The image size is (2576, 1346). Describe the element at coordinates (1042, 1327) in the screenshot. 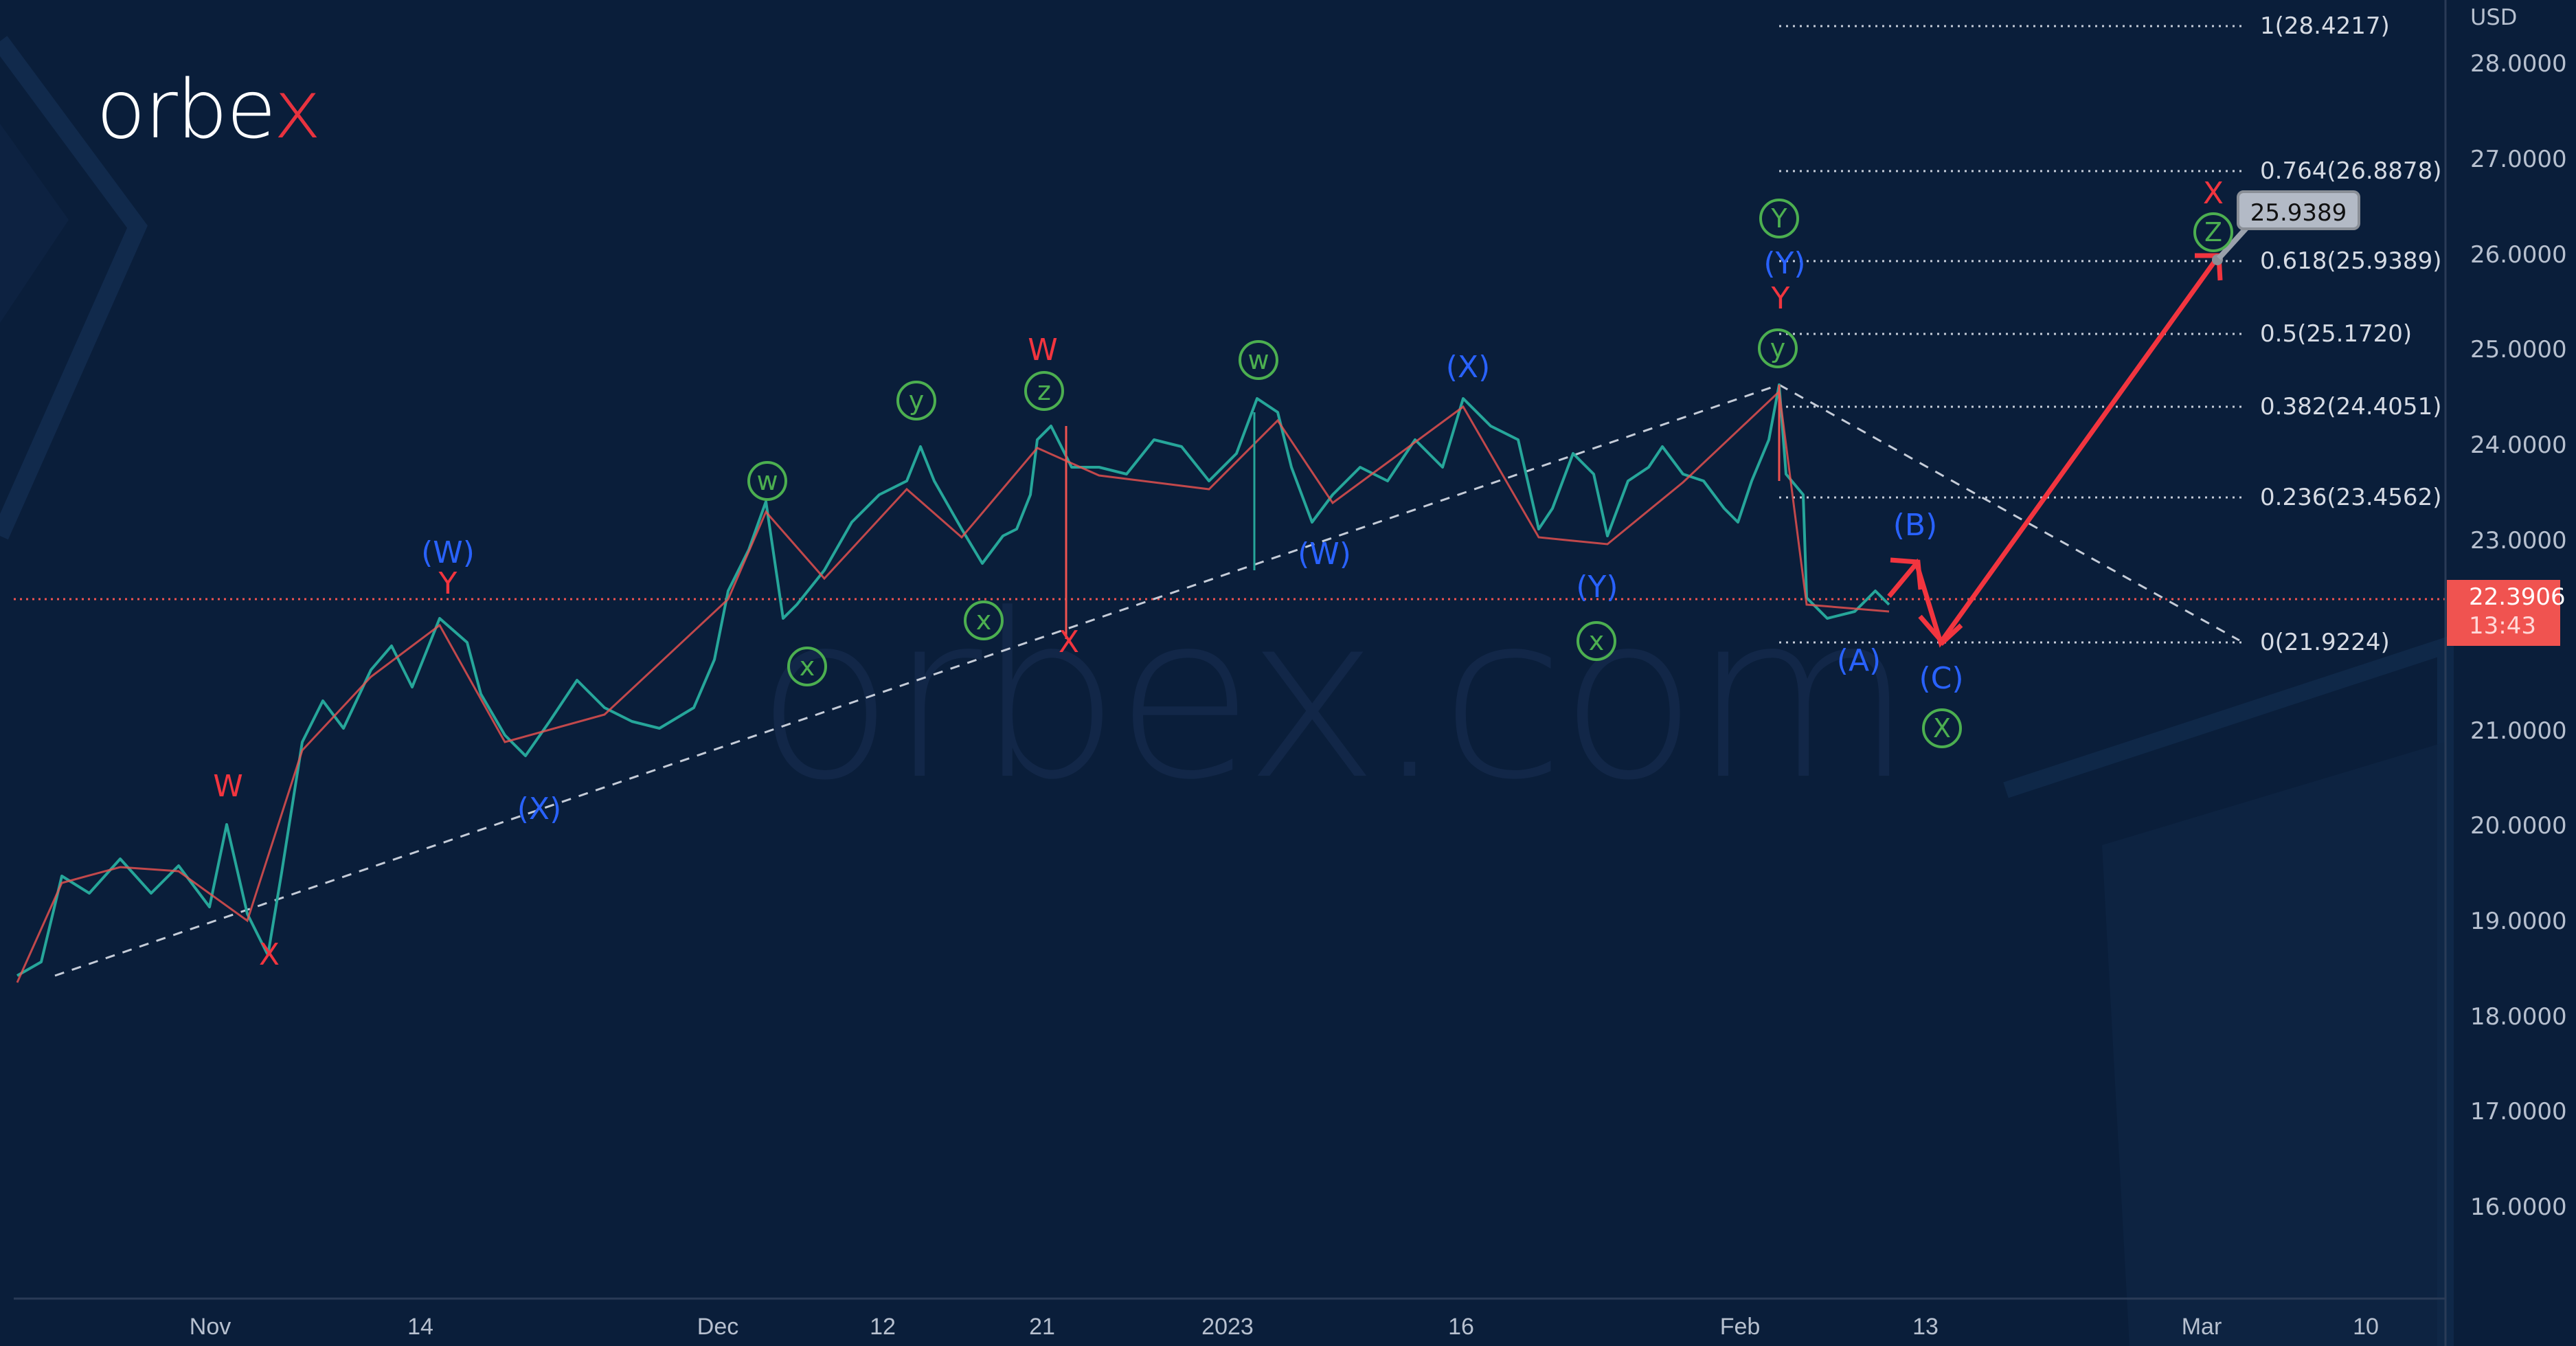

I see `date-tick: 21` at that location.